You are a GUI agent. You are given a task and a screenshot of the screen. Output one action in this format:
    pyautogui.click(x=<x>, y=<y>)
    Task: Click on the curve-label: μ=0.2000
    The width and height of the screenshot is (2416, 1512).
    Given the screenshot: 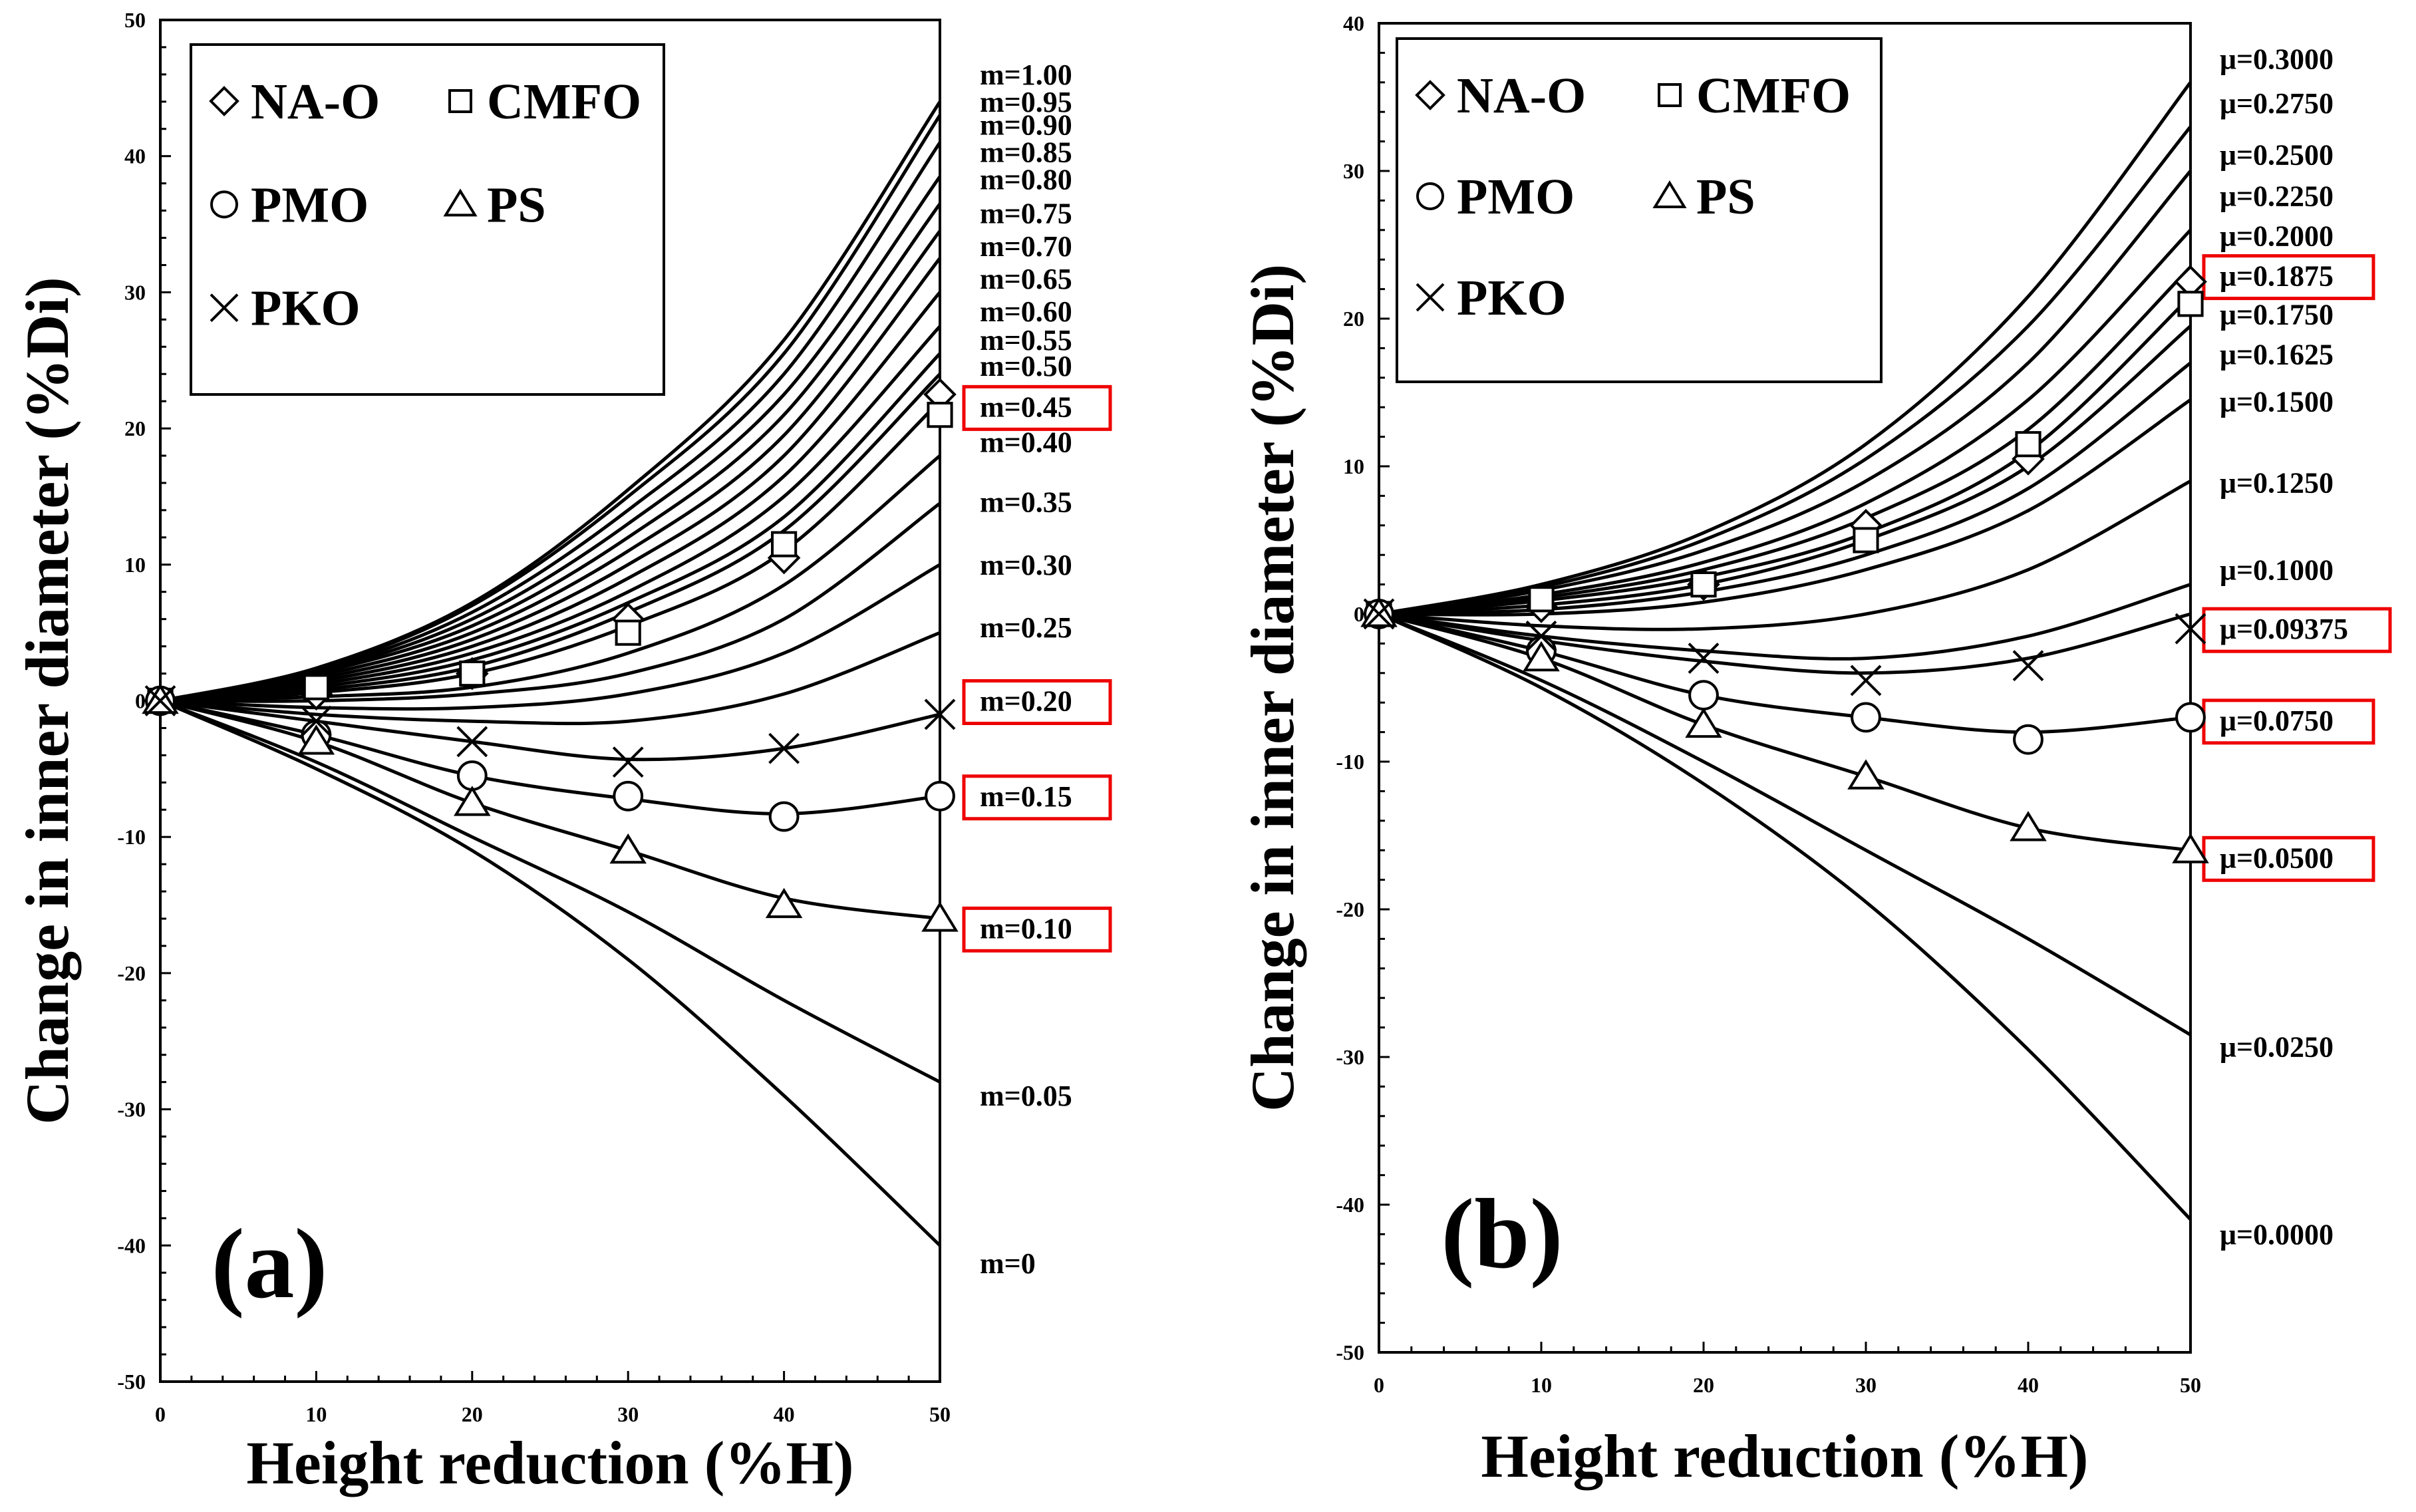 What is the action you would take?
    pyautogui.click(x=2277, y=236)
    